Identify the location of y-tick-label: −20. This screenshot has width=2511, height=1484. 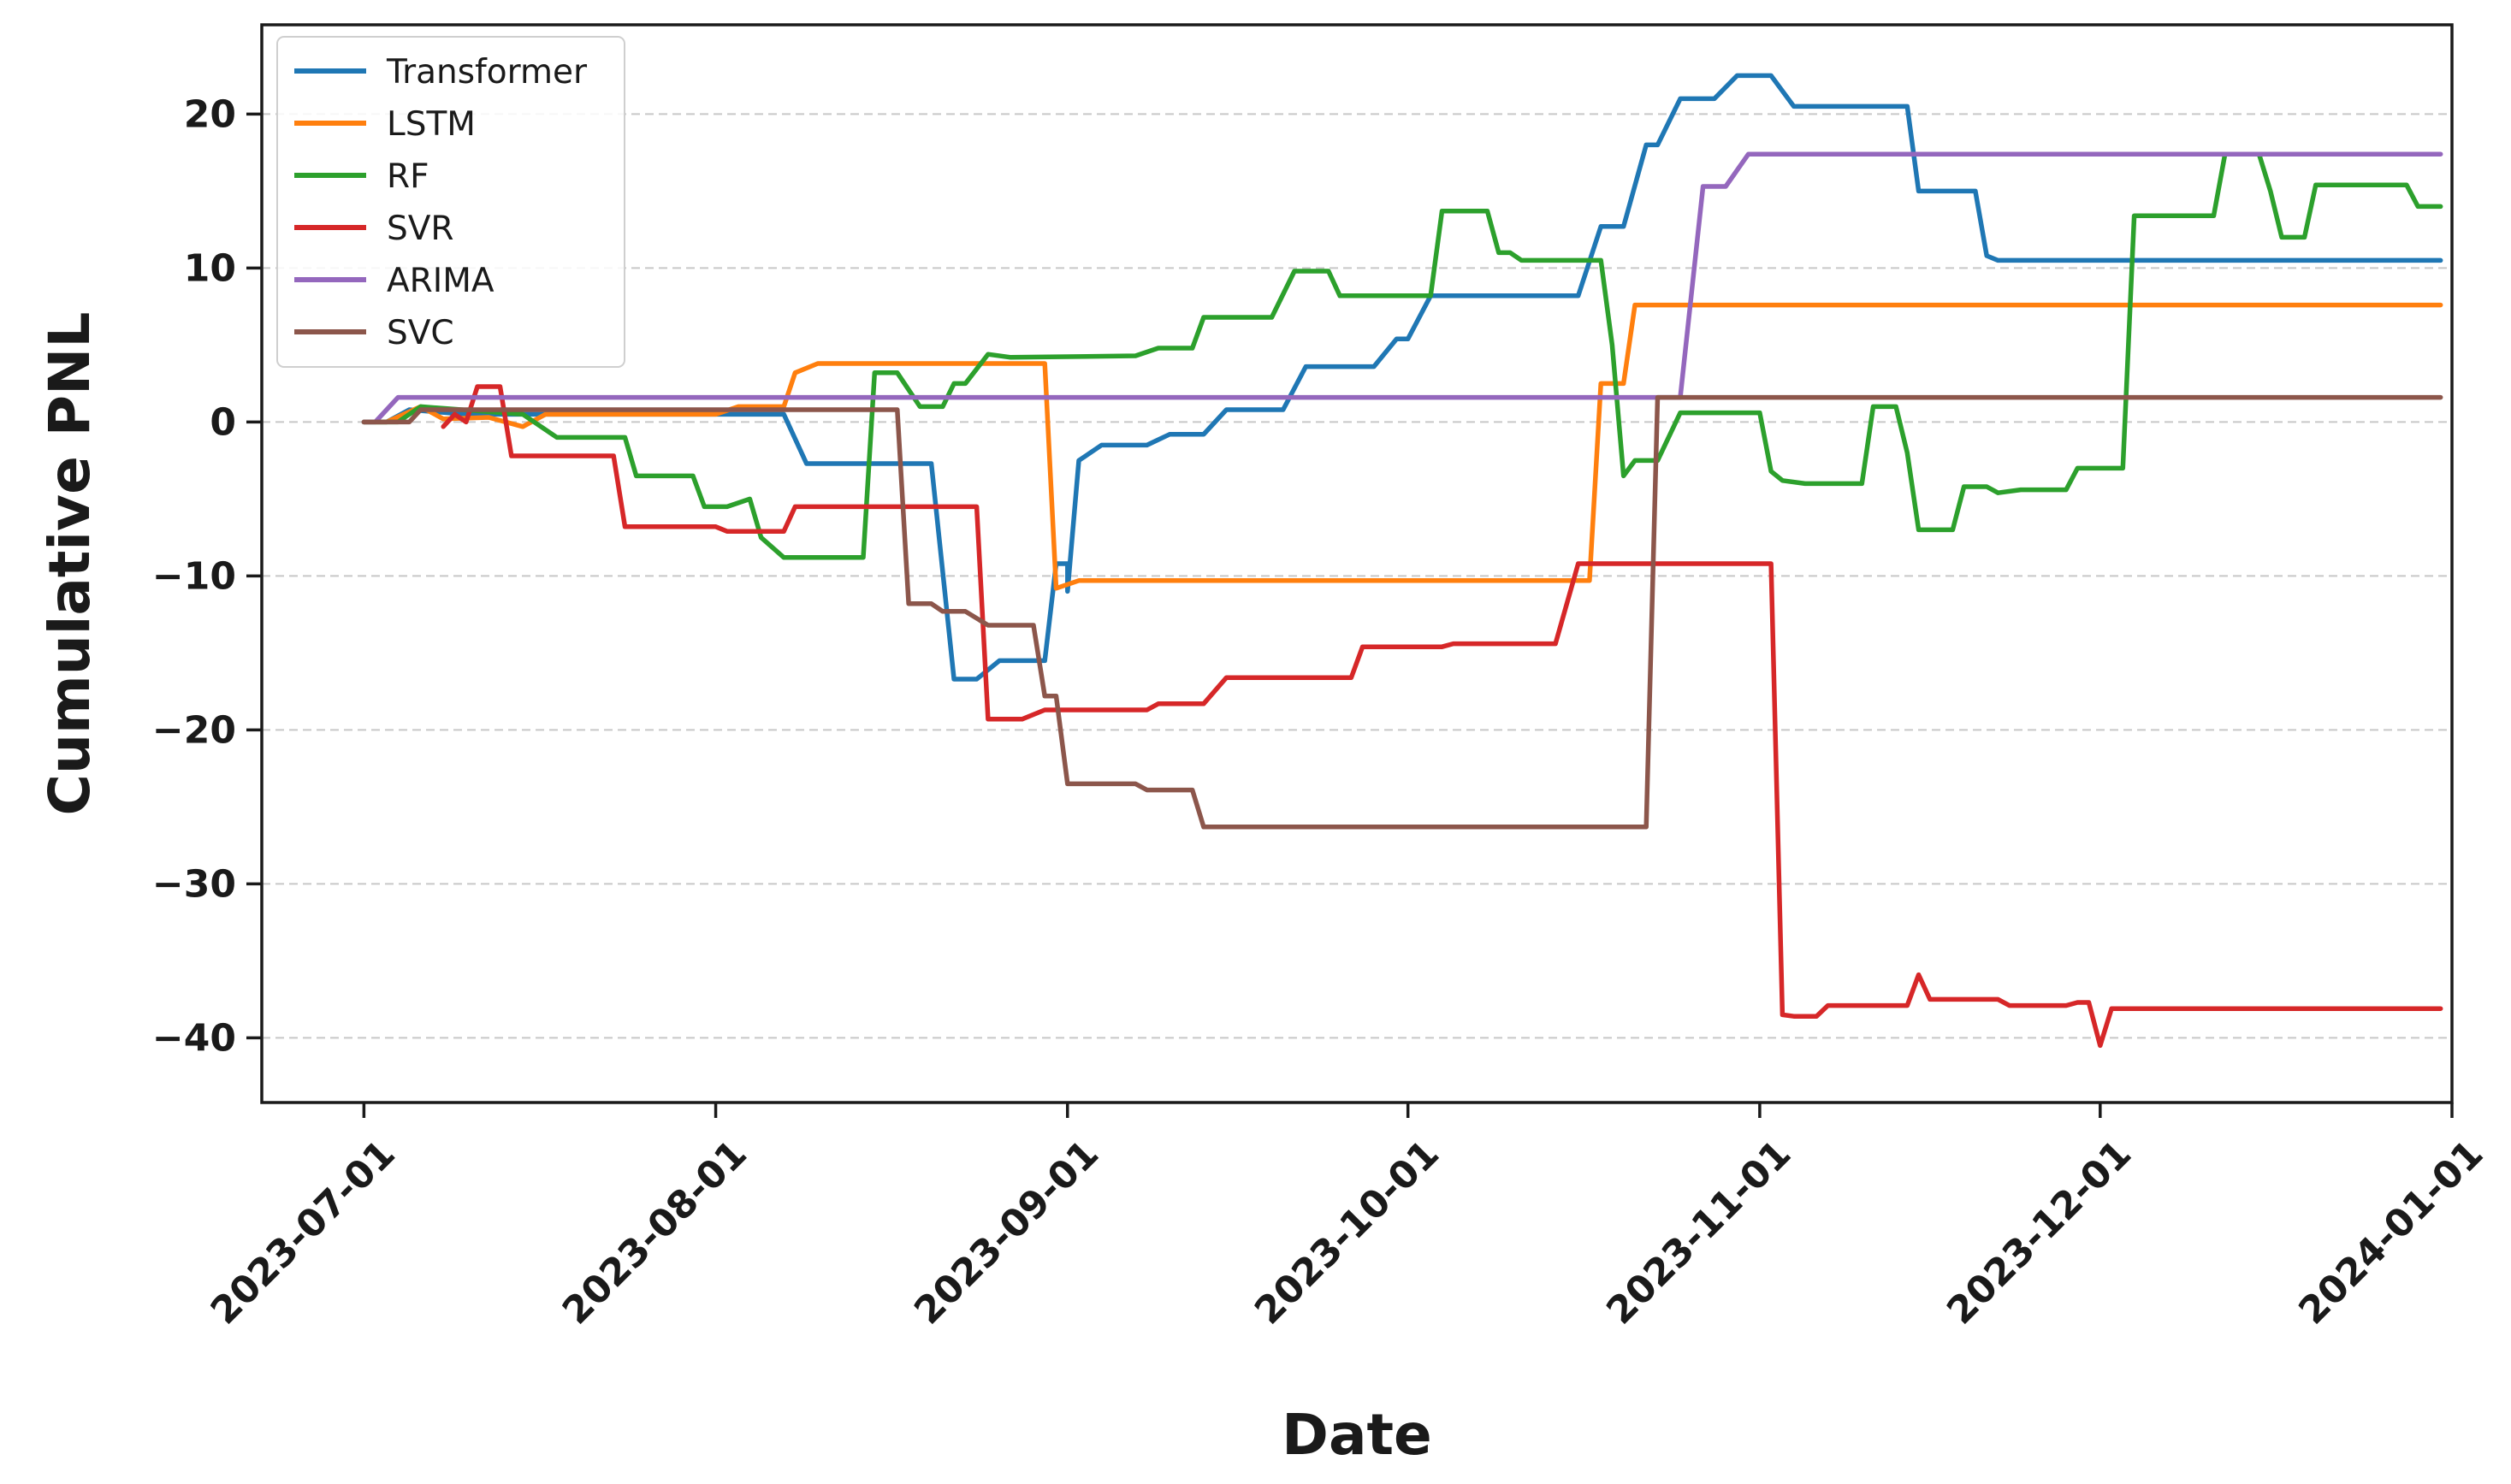
(194, 730).